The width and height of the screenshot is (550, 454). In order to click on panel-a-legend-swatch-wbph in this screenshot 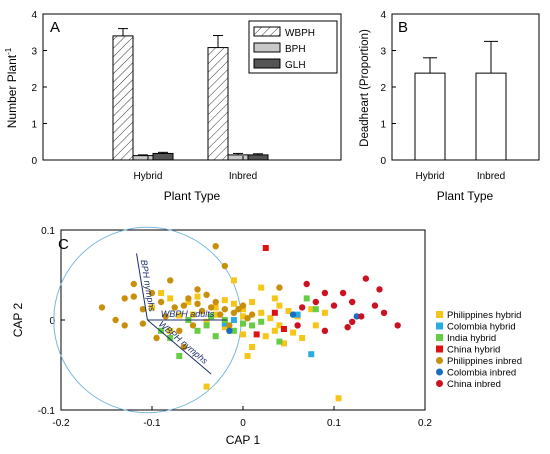, I will do `click(267, 31)`.